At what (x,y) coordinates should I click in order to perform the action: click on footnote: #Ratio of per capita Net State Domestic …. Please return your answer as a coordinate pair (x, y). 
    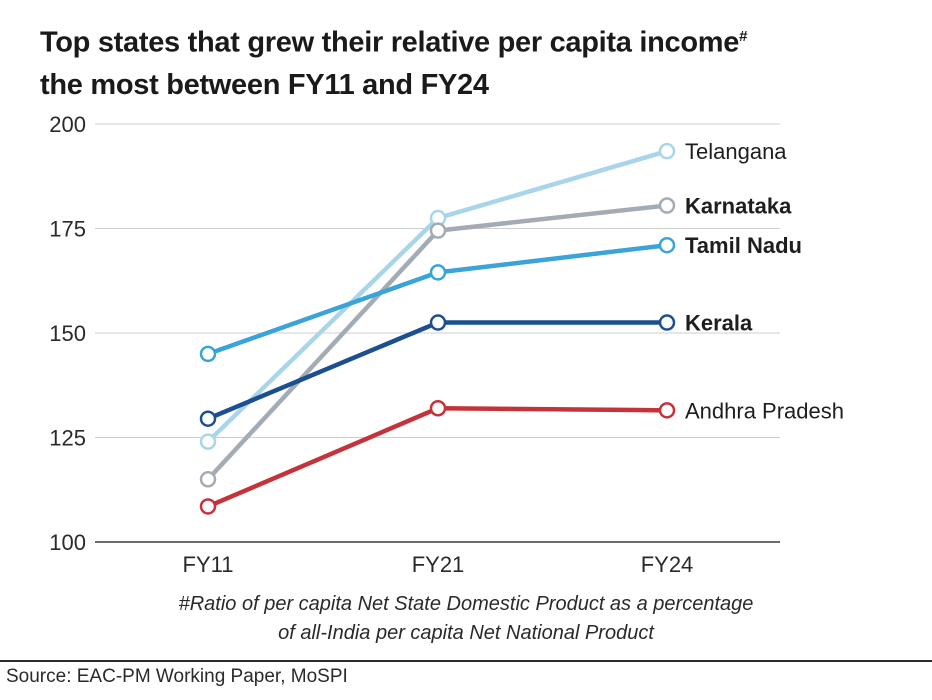
    Looking at the image, I should click on (466, 619).